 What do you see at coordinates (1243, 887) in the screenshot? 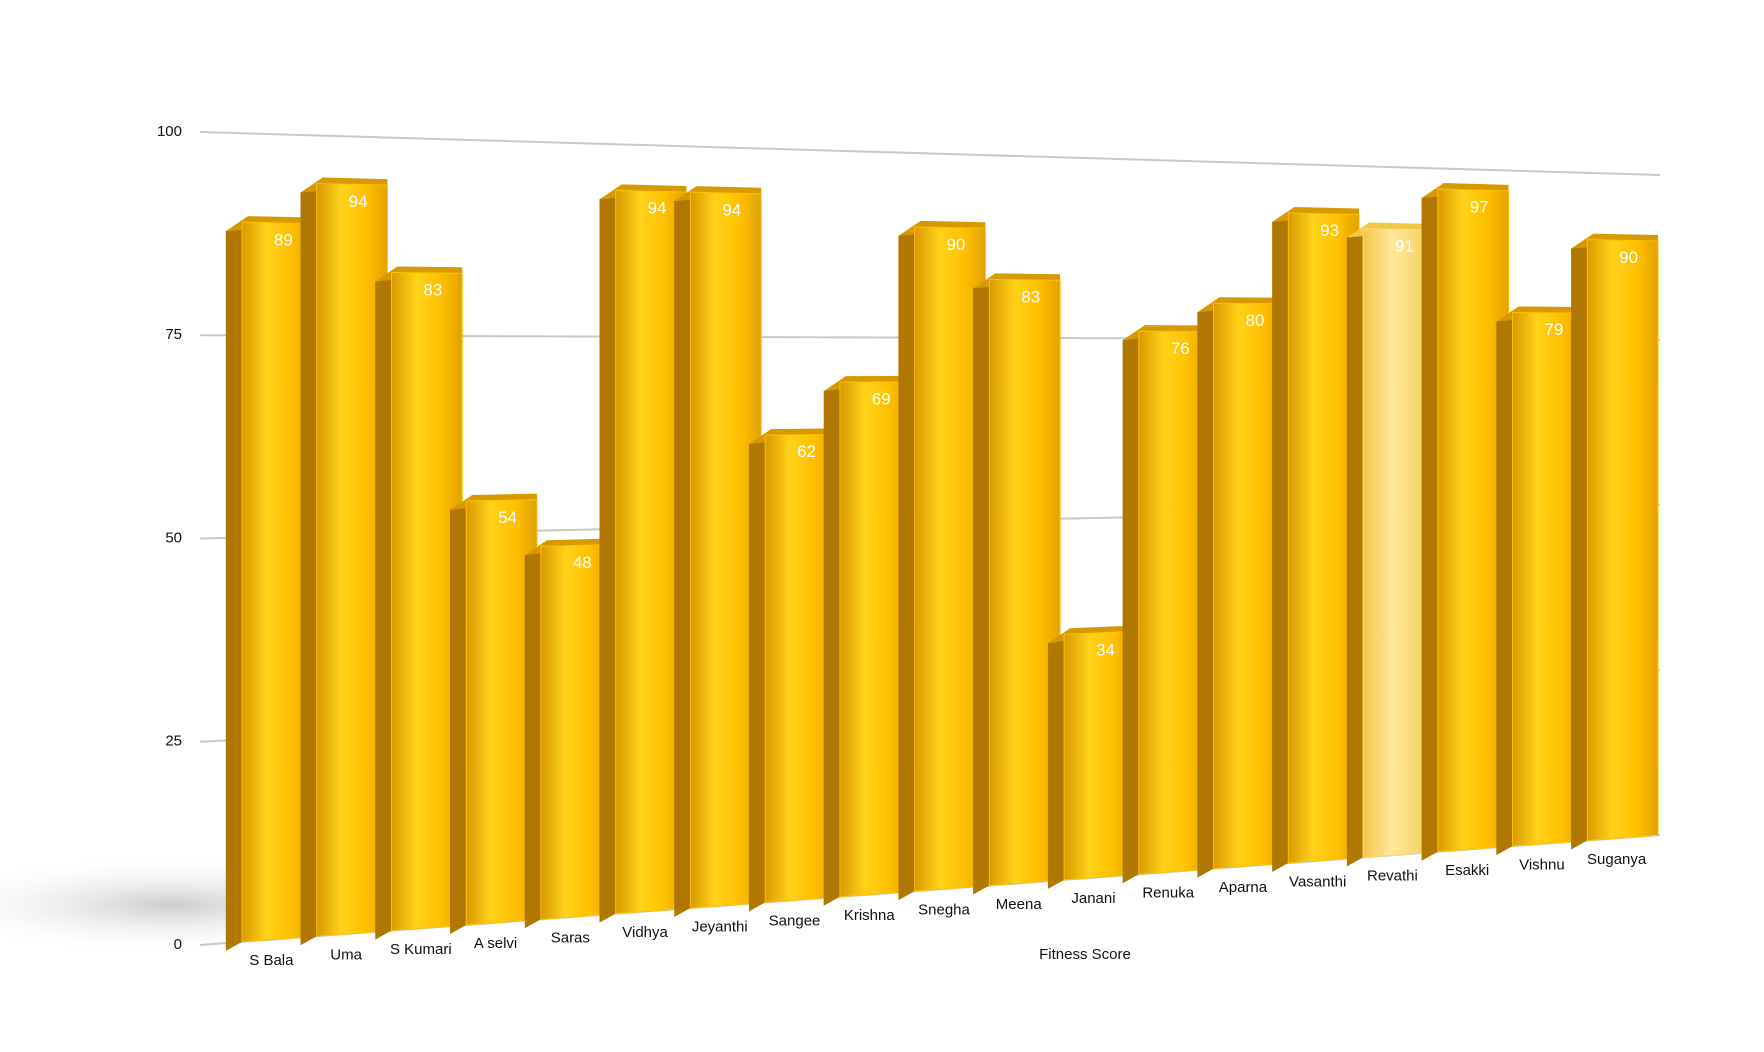
I see `x-tick-label: Aparna` at bounding box center [1243, 887].